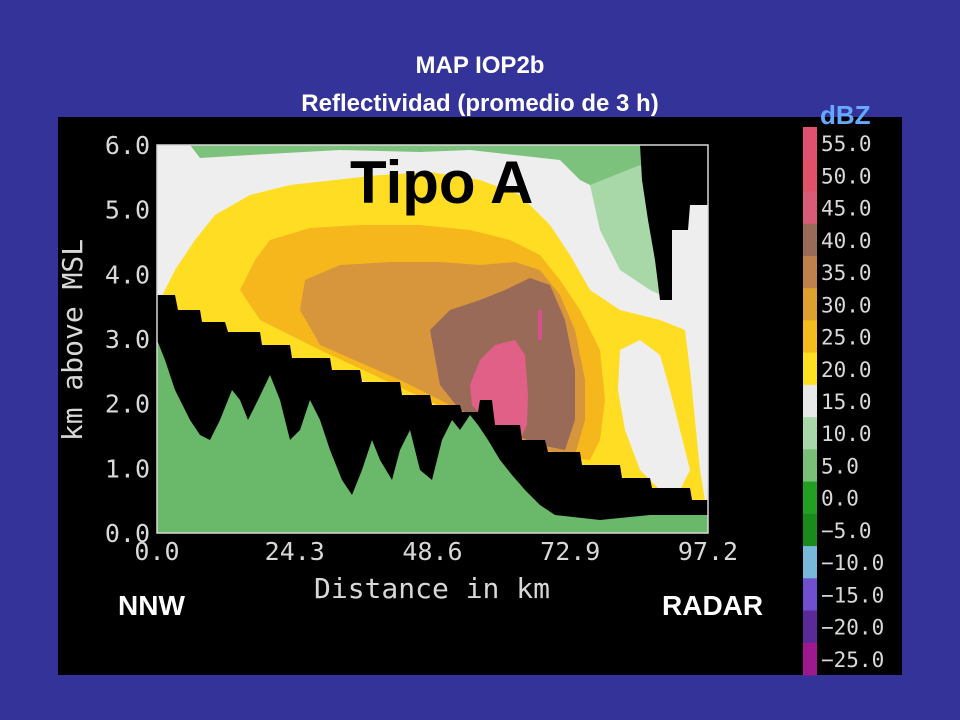  I want to click on x-tick-label: 0.0, so click(156, 551).